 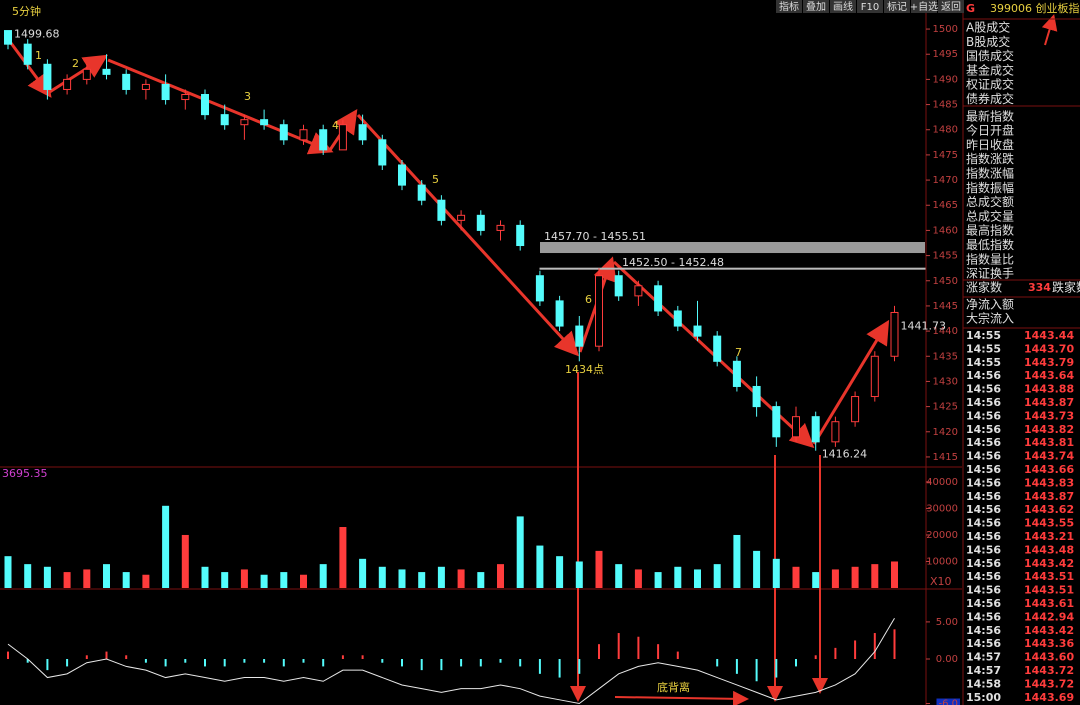 I want to click on price-label: 1499.68, so click(x=37, y=34).